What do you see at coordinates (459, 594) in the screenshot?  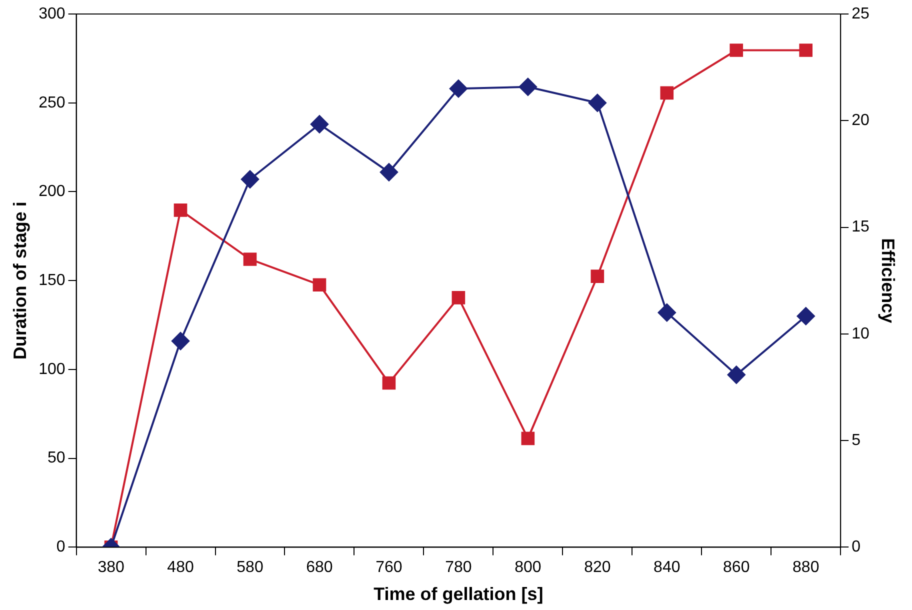 I see `x-axis-title: Time of gellation [s]` at bounding box center [459, 594].